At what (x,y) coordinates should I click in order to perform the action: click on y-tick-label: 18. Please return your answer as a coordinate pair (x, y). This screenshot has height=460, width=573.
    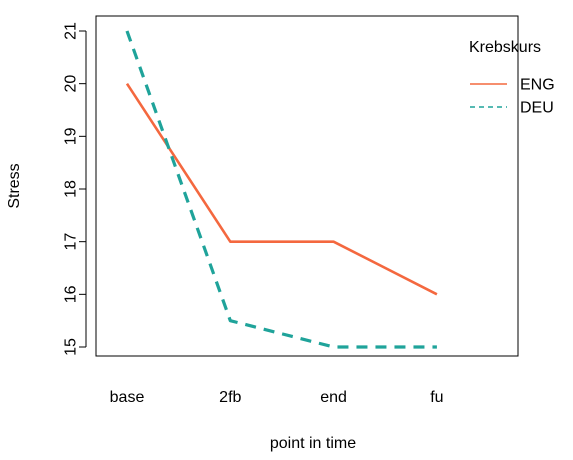
    Looking at the image, I should click on (71, 189).